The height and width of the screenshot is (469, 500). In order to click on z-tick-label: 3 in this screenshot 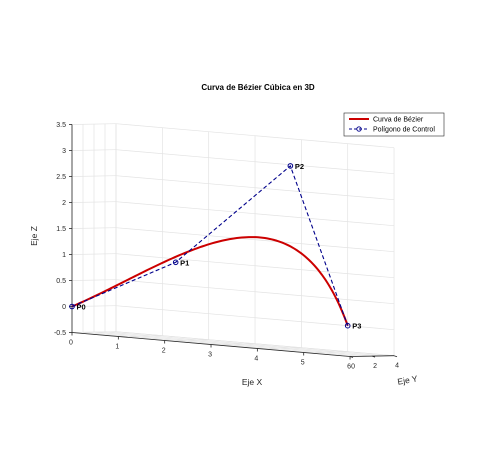, I will do `click(64, 151)`.